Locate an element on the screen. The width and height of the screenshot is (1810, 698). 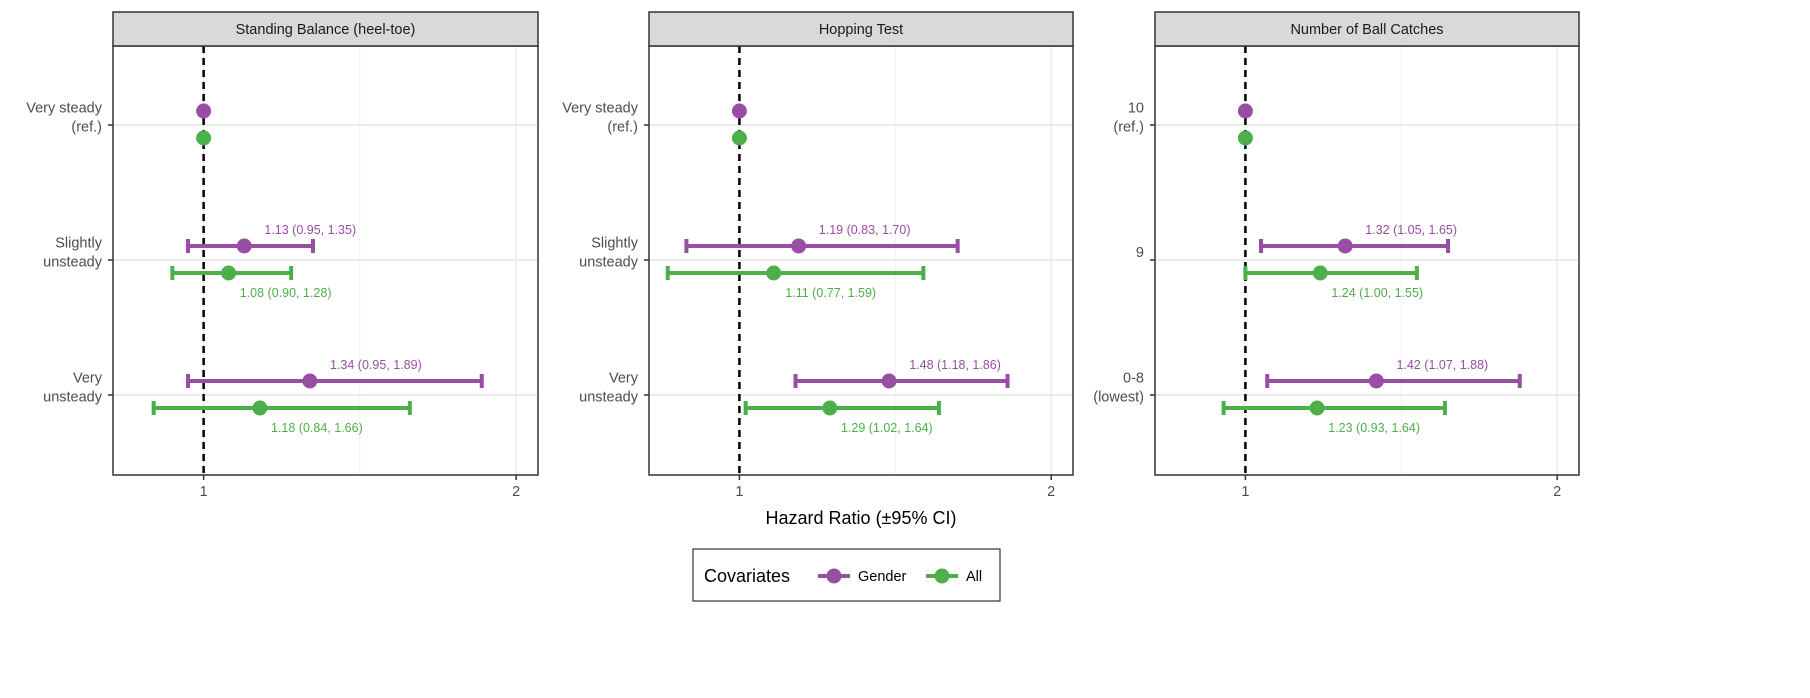
panel-title: Hopping Test is located at coordinates (861, 30).